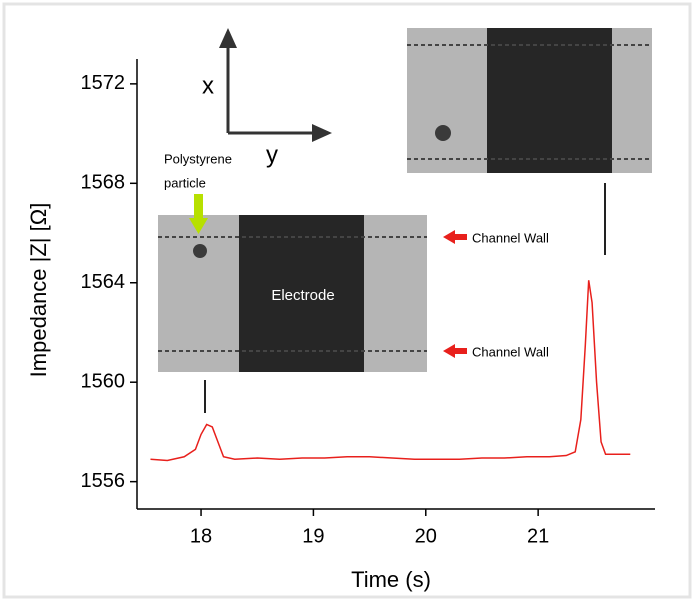  What do you see at coordinates (208, 85) in the screenshot?
I see `axis-x-label: x` at bounding box center [208, 85].